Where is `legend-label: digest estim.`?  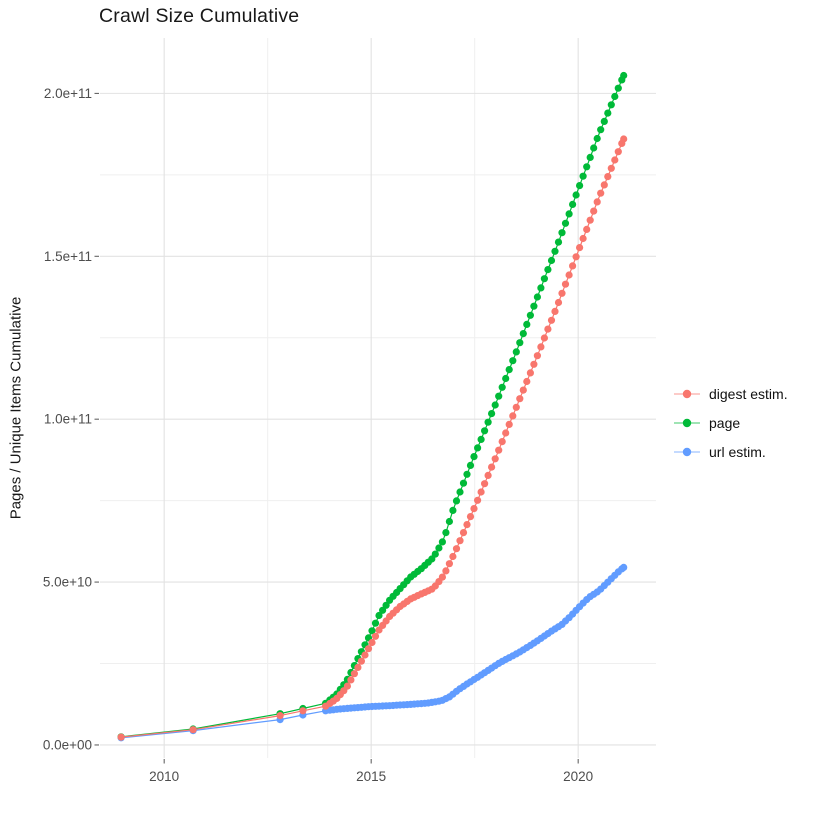
legend-label: digest estim. is located at coordinates (748, 393).